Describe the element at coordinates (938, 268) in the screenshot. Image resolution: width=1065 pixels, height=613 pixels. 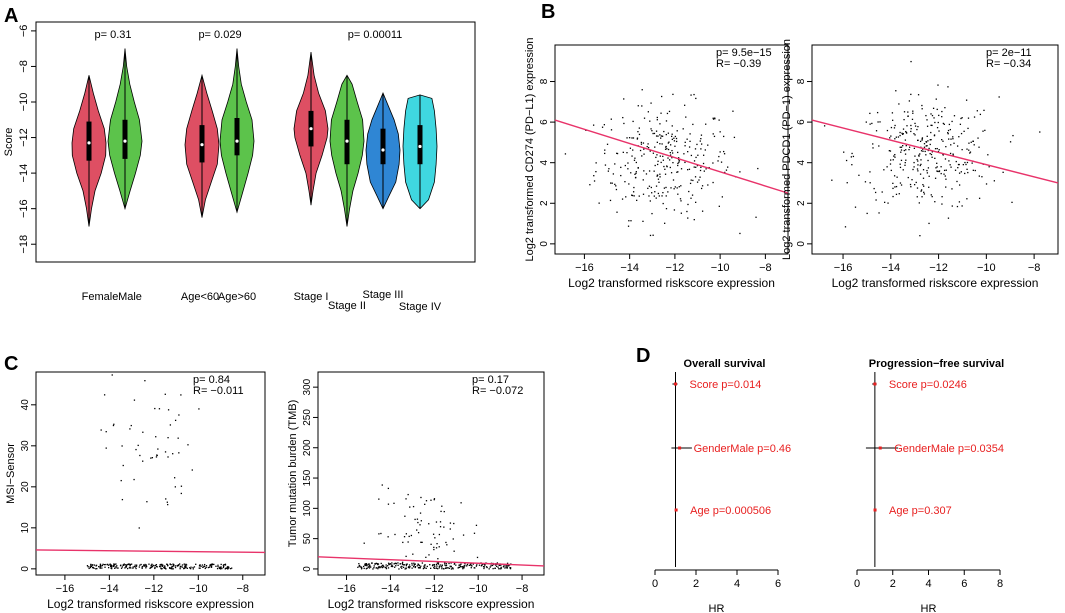
I see `x-tick-label: −12` at that location.